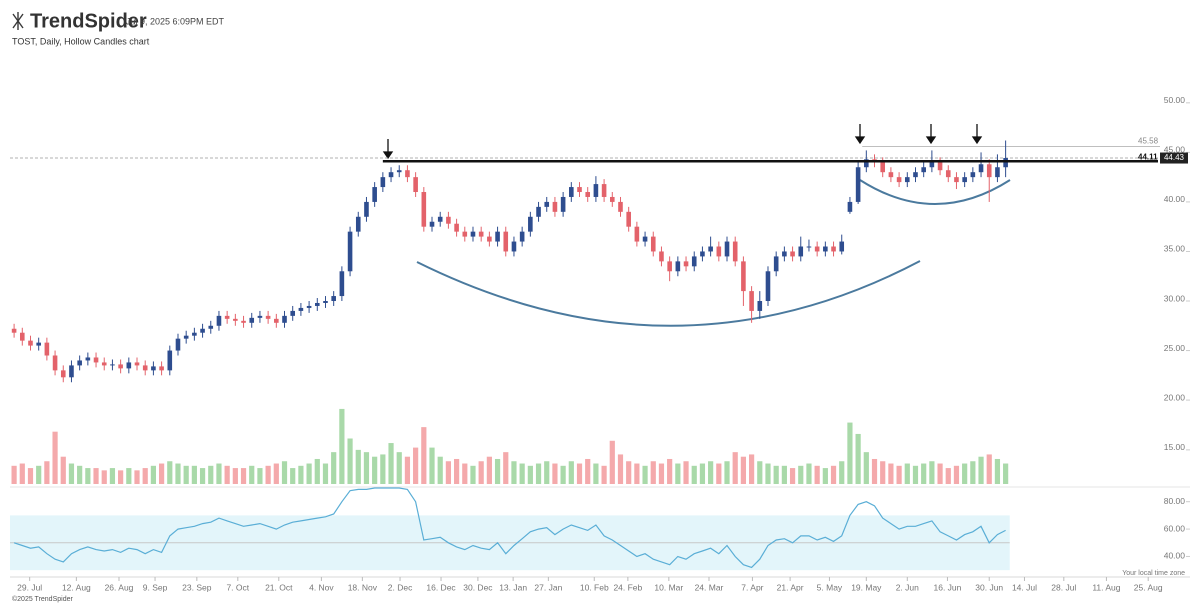  I want to click on x-tick-label: 29. Jul, so click(29, 587).